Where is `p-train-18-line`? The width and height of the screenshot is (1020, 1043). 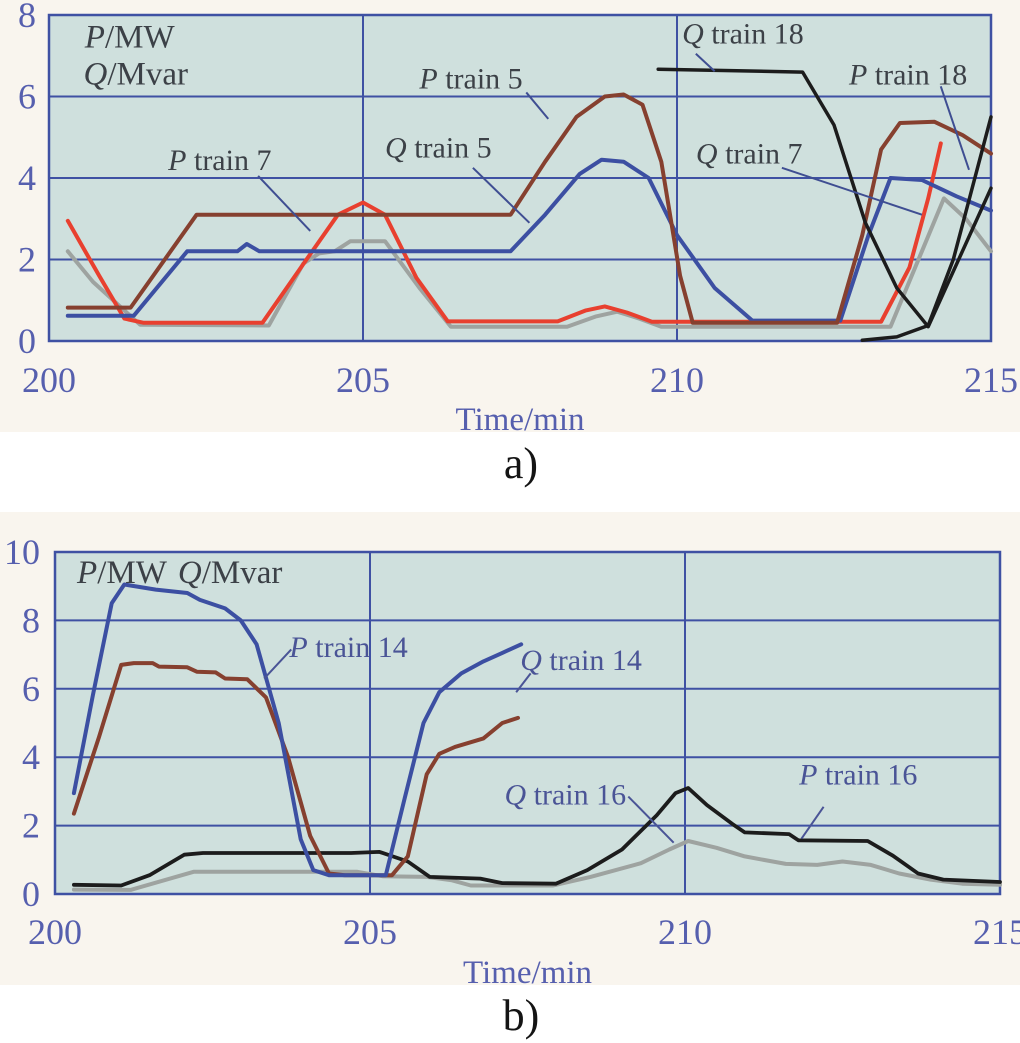
p-train-18-line is located at coordinates (926, 228).